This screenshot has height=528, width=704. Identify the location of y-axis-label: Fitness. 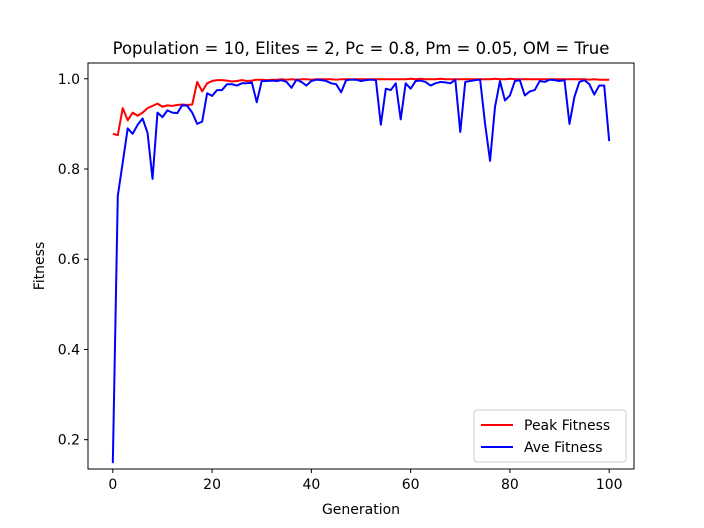
(40, 266).